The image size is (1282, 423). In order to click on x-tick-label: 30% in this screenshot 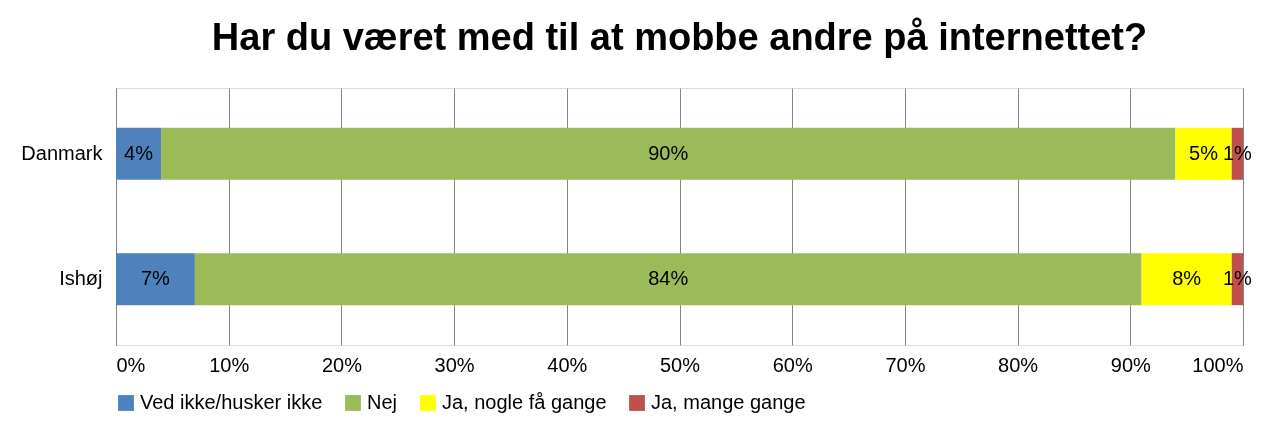, I will do `click(454, 364)`.